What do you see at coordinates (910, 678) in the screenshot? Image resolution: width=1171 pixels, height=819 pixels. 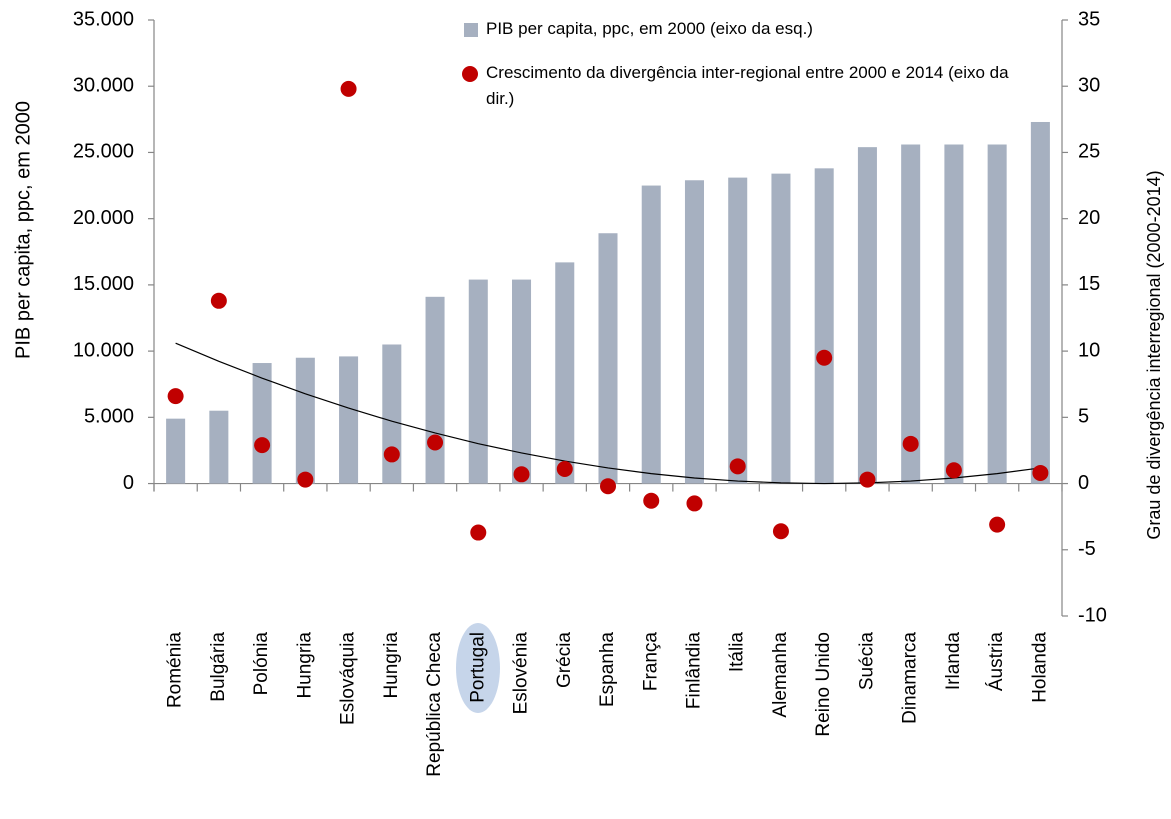 I see `x-tick-label: Dinamarca` at bounding box center [910, 678].